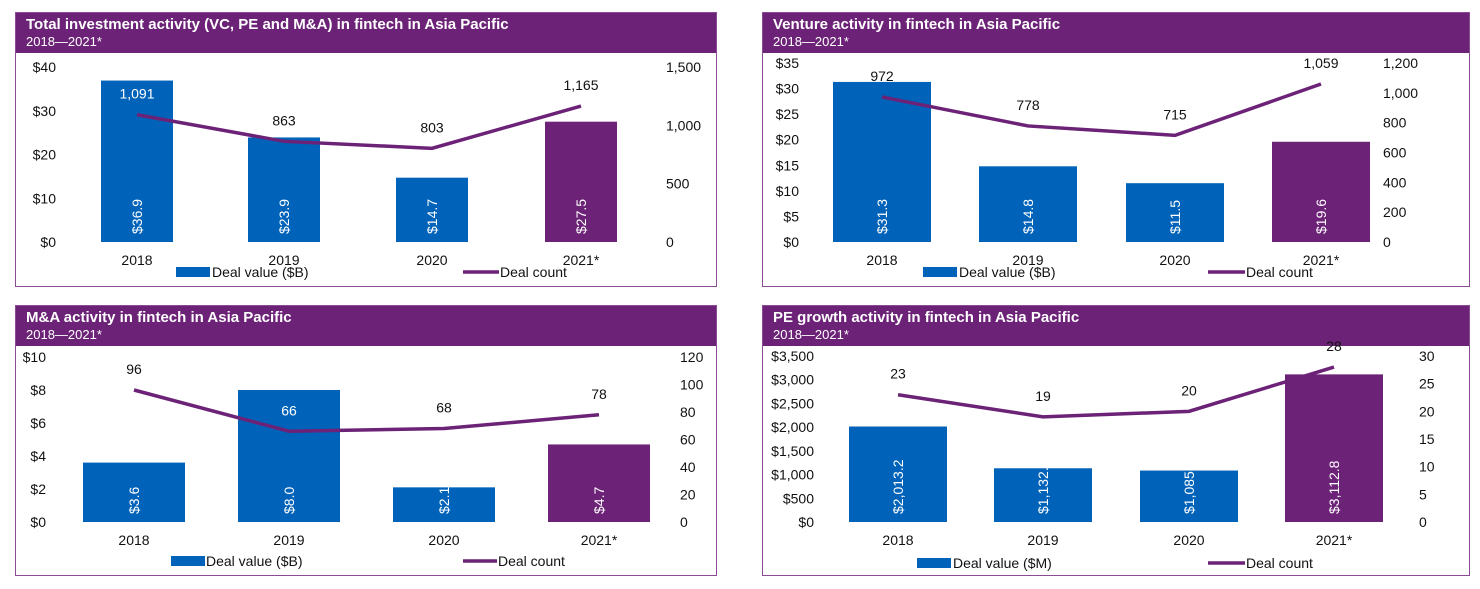 The image size is (1480, 589). Describe the element at coordinates (792, 451) in the screenshot. I see `left-axis-tick: $1,500` at that location.